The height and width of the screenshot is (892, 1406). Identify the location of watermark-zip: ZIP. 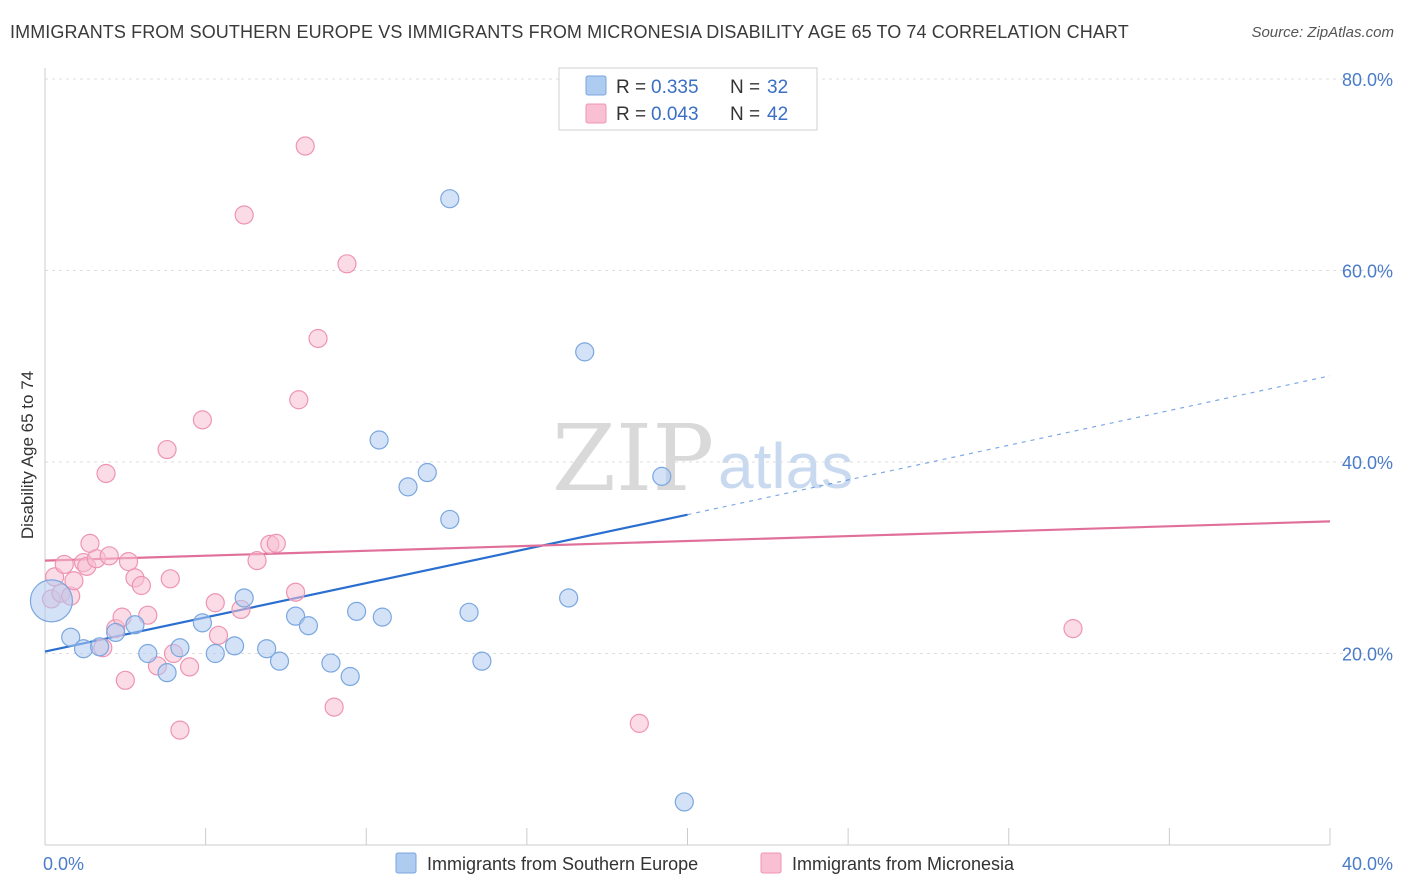
(633, 458).